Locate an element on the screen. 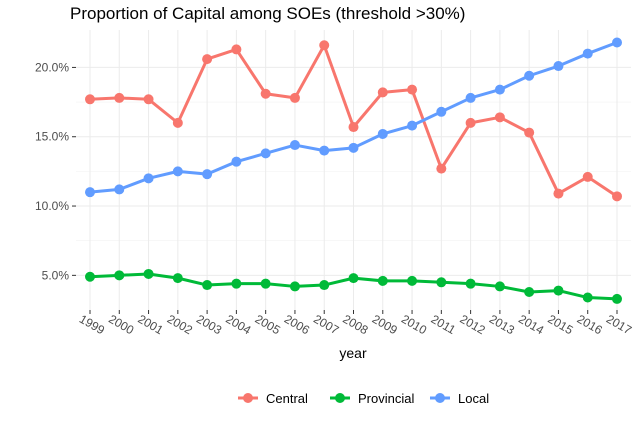 This screenshot has width=643, height=428. x-tick-label: 2016 is located at coordinates (590, 325).